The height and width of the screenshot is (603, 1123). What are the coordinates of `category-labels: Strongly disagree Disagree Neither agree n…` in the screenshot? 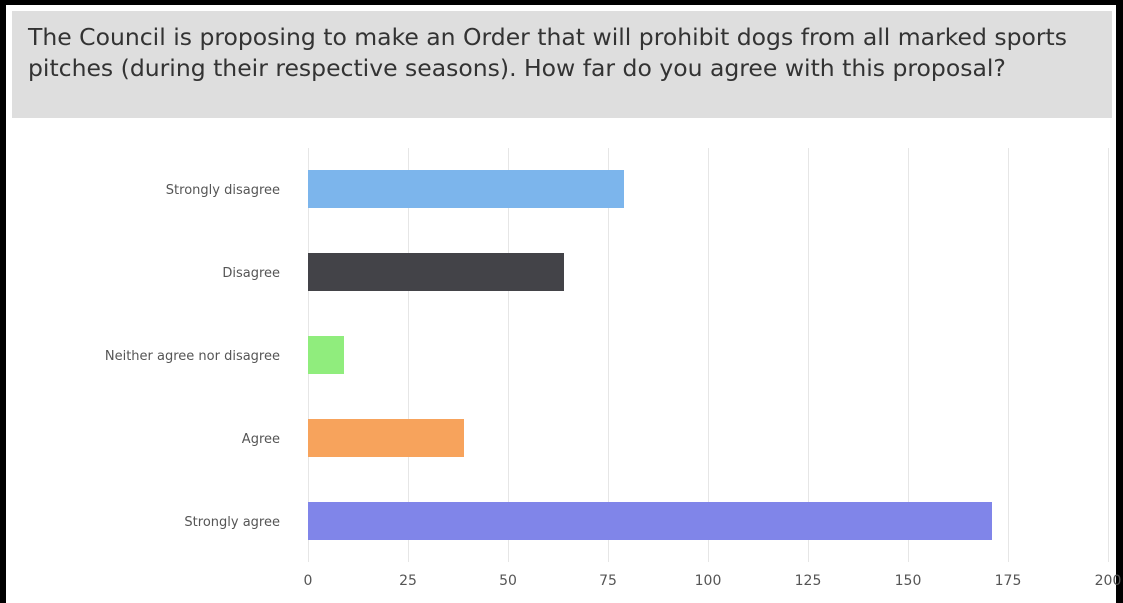 It's located at (192, 356).